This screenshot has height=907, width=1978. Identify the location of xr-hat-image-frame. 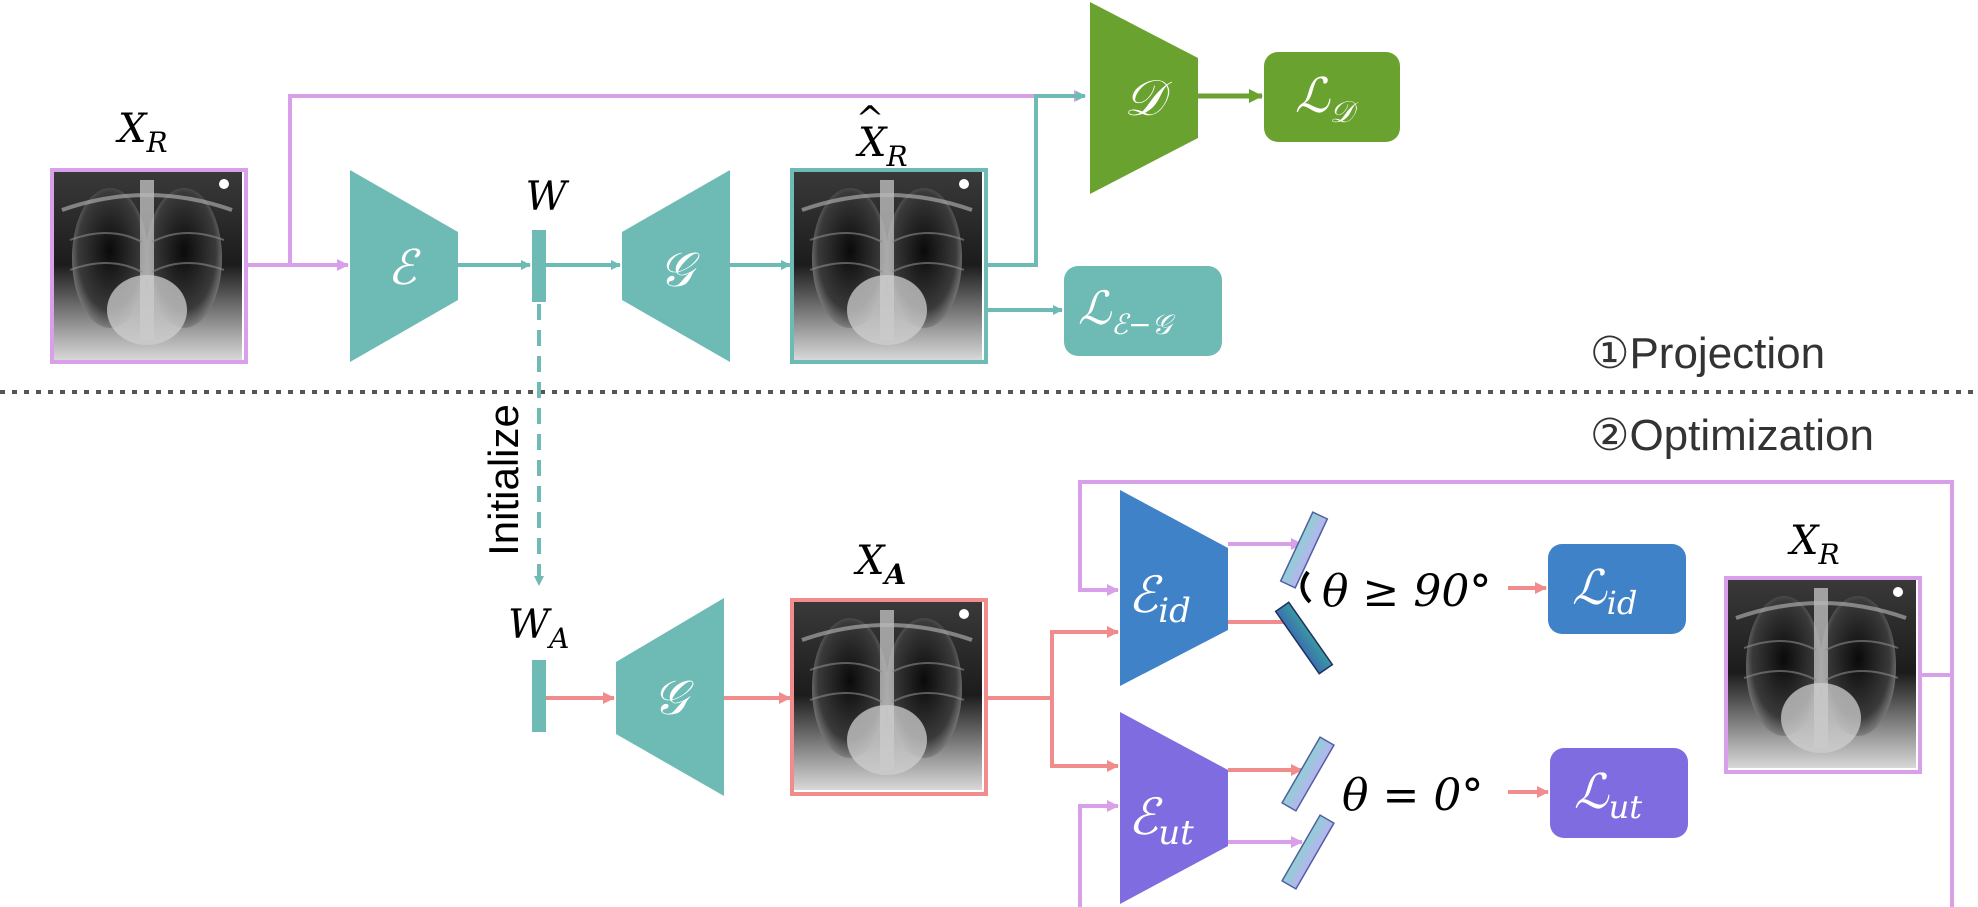
(889, 266).